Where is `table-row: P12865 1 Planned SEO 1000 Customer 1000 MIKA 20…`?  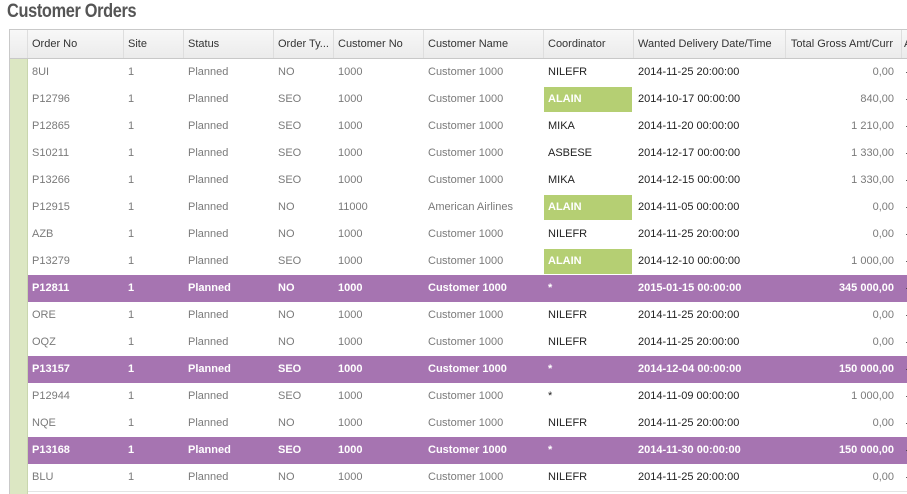
table-row: P12865 1 Planned SEO 1000 Customer 1000 MIKA 20… is located at coordinates (467, 127).